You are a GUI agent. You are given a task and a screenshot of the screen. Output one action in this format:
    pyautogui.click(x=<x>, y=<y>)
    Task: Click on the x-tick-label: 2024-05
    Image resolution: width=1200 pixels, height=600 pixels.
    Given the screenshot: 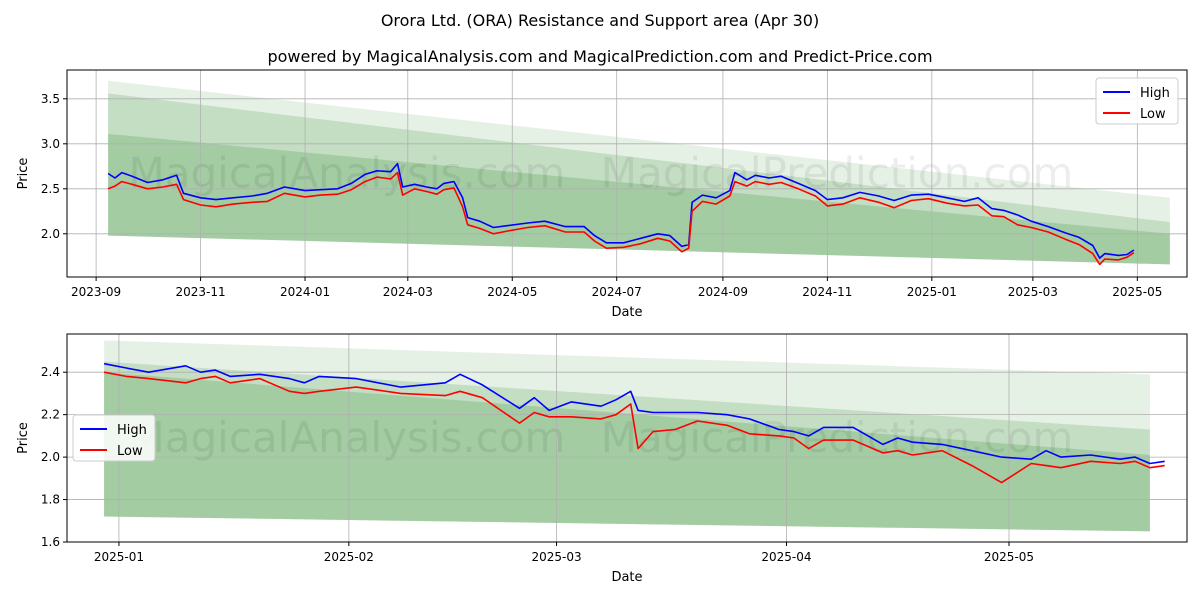 What is the action you would take?
    pyautogui.click(x=512, y=292)
    